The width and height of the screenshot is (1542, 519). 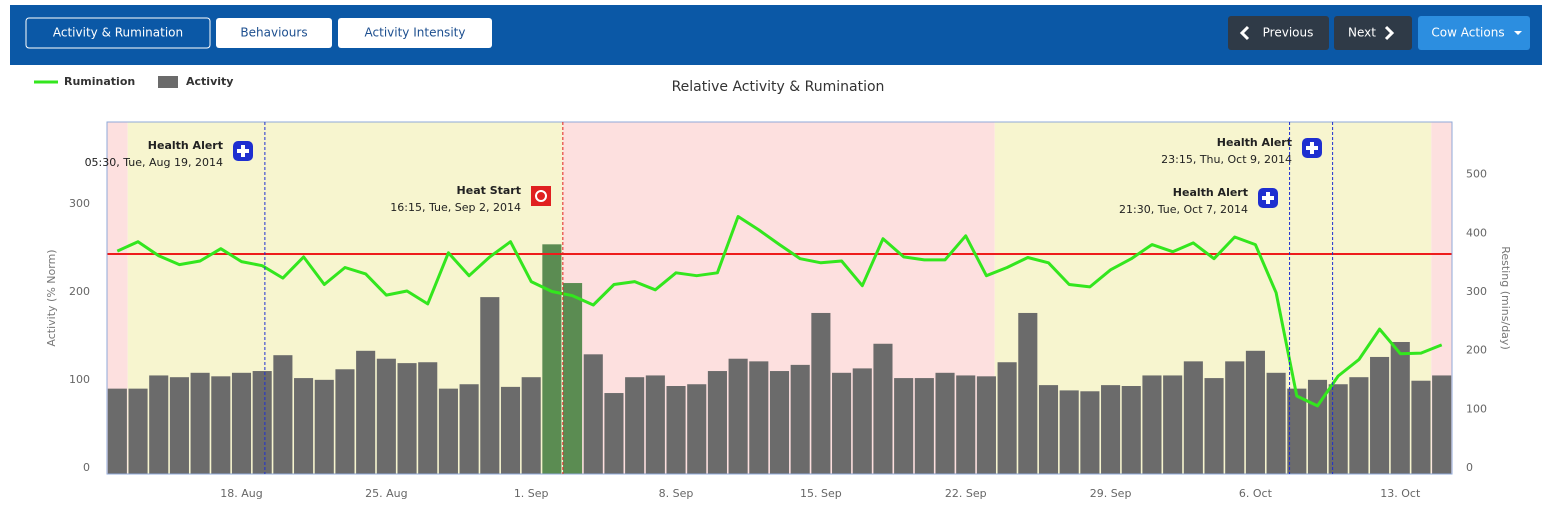 What do you see at coordinates (1476, 174) in the screenshot?
I see `y2-tick-label: 500` at bounding box center [1476, 174].